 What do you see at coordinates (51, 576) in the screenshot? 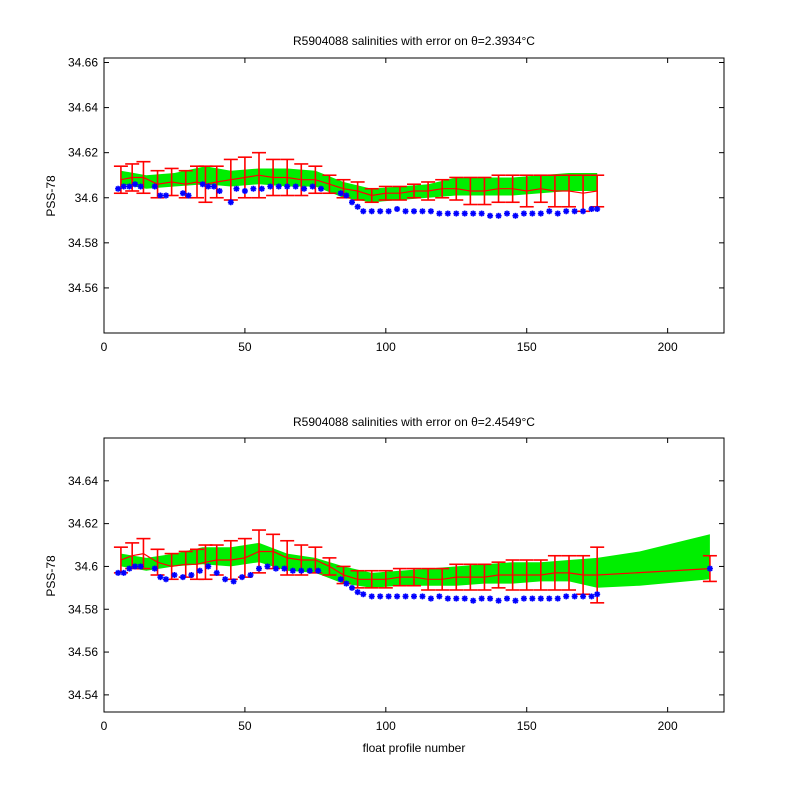
I see `y-axis-label: PSS-78` at bounding box center [51, 576].